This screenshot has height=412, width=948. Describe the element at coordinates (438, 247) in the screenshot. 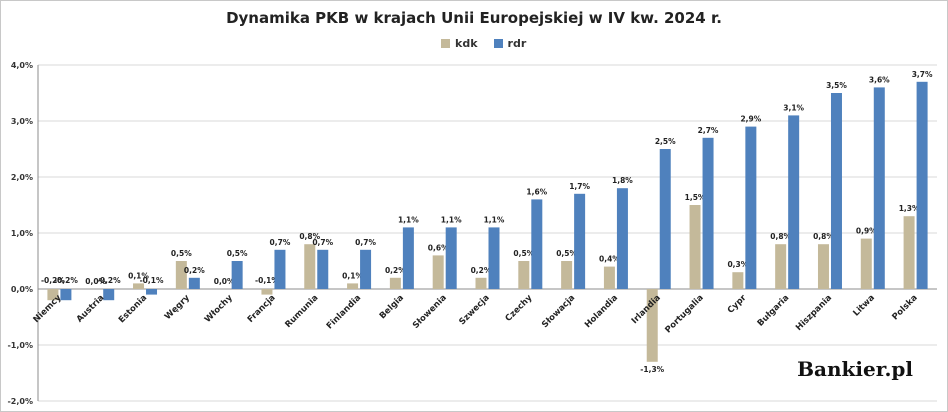

I see `data-label-kdk: 0,6%` at that location.